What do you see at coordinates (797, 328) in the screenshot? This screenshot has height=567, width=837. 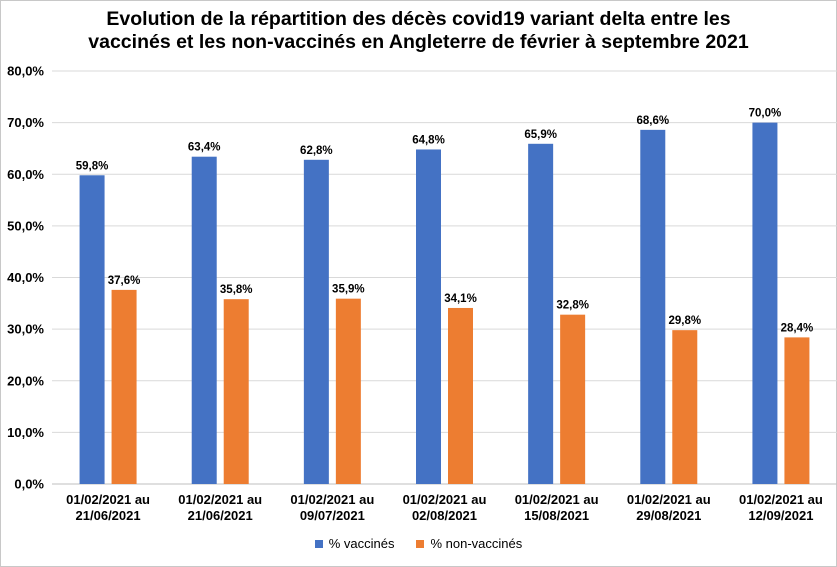 I see `data-label: 28,4%` at bounding box center [797, 328].